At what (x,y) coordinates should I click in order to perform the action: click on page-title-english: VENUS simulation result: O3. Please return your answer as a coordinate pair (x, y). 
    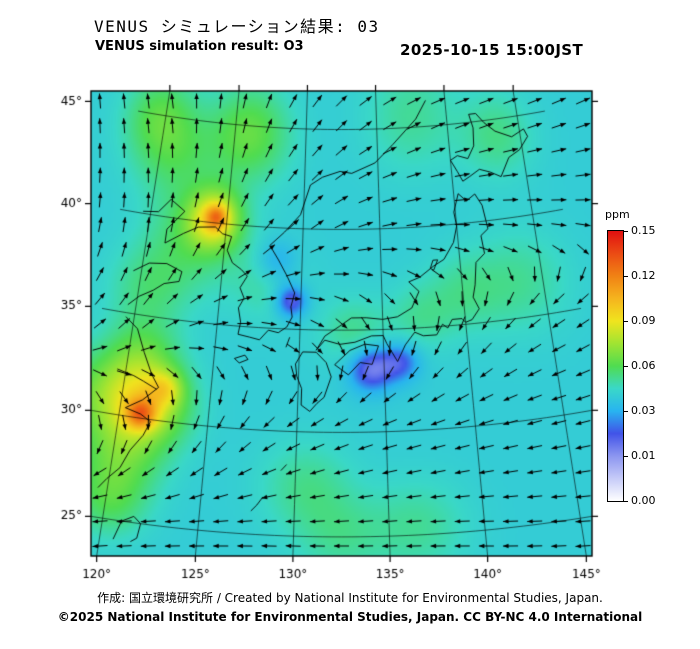
    Looking at the image, I should click on (199, 46).